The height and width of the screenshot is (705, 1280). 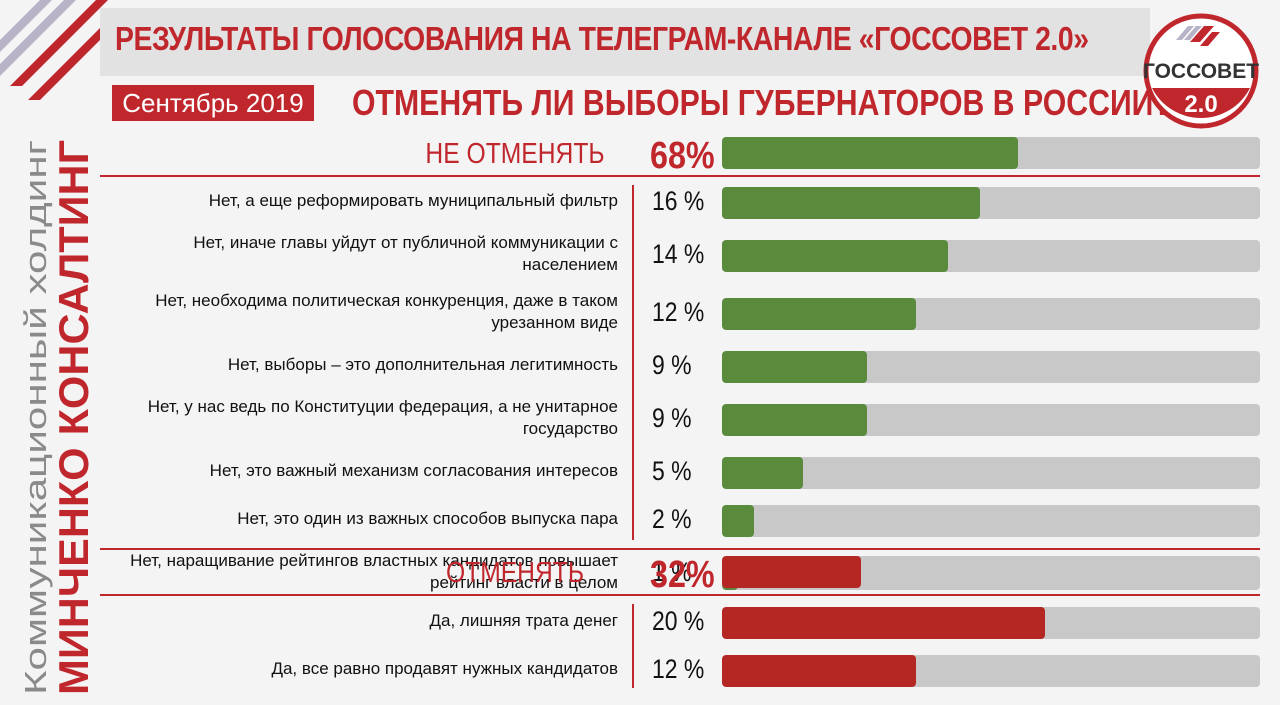 I want to click on keep-item-pct: 2 %, so click(x=672, y=519).